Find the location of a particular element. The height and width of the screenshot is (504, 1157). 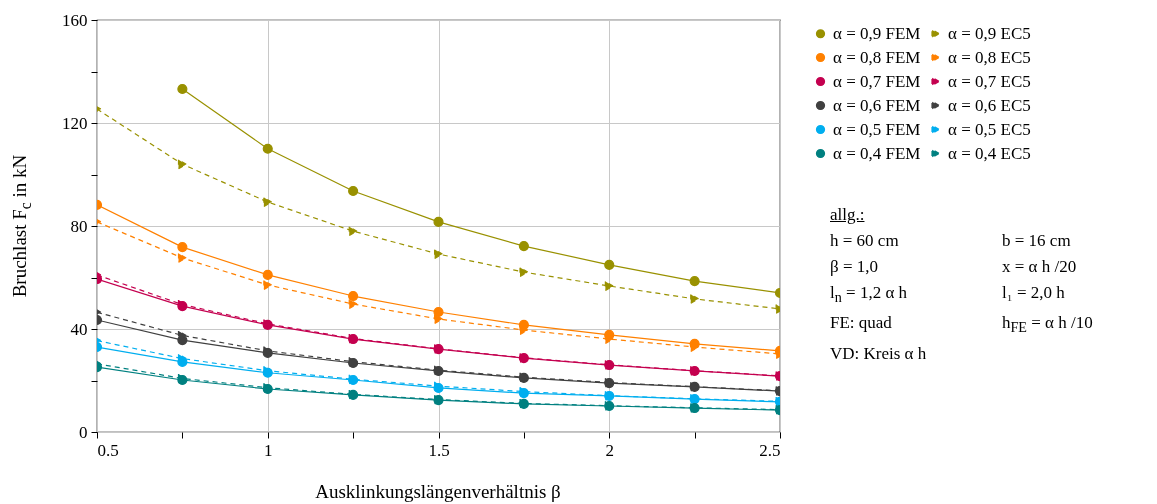

text: β = 1,0 is located at coordinates (854, 267).